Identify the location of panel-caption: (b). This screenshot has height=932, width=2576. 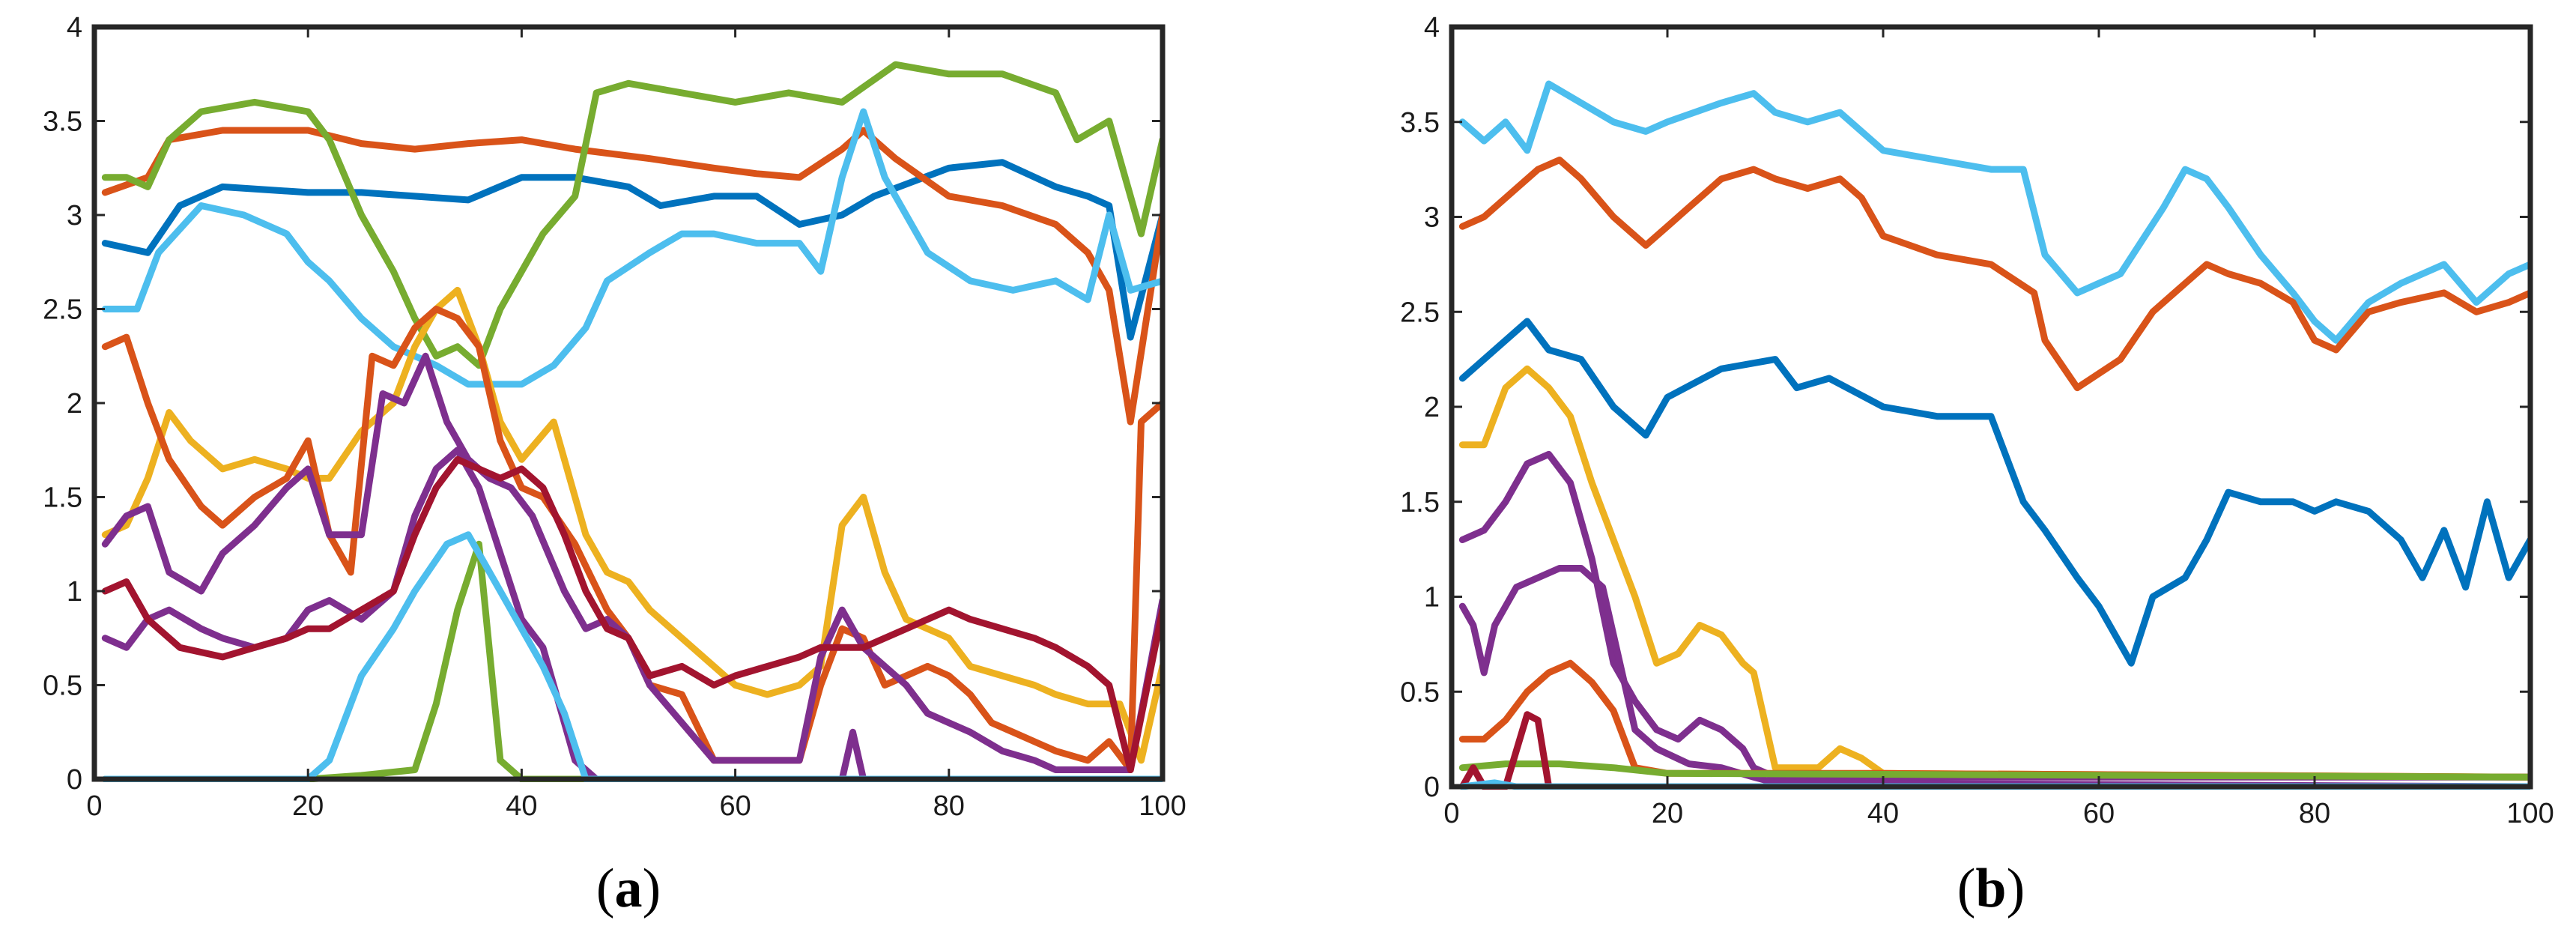
(1991, 889).